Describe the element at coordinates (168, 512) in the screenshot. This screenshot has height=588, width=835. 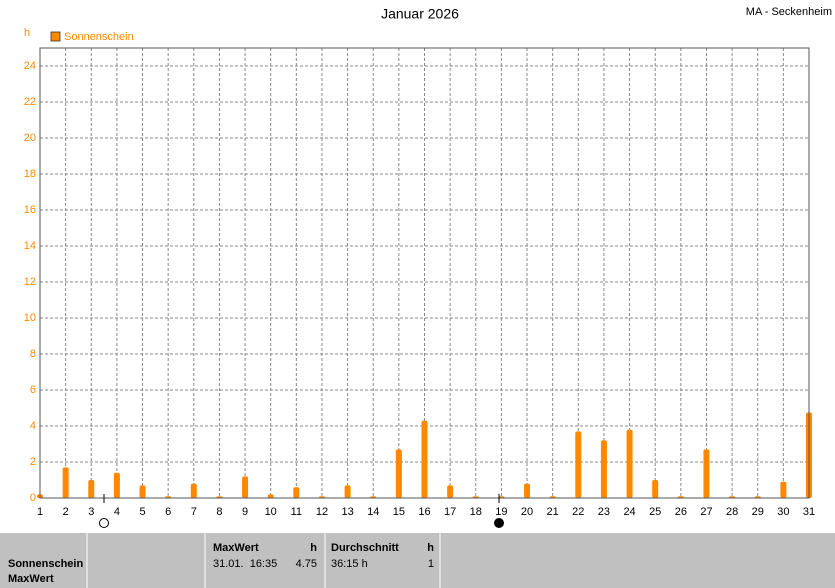
I see `x-tick-label: 6` at that location.